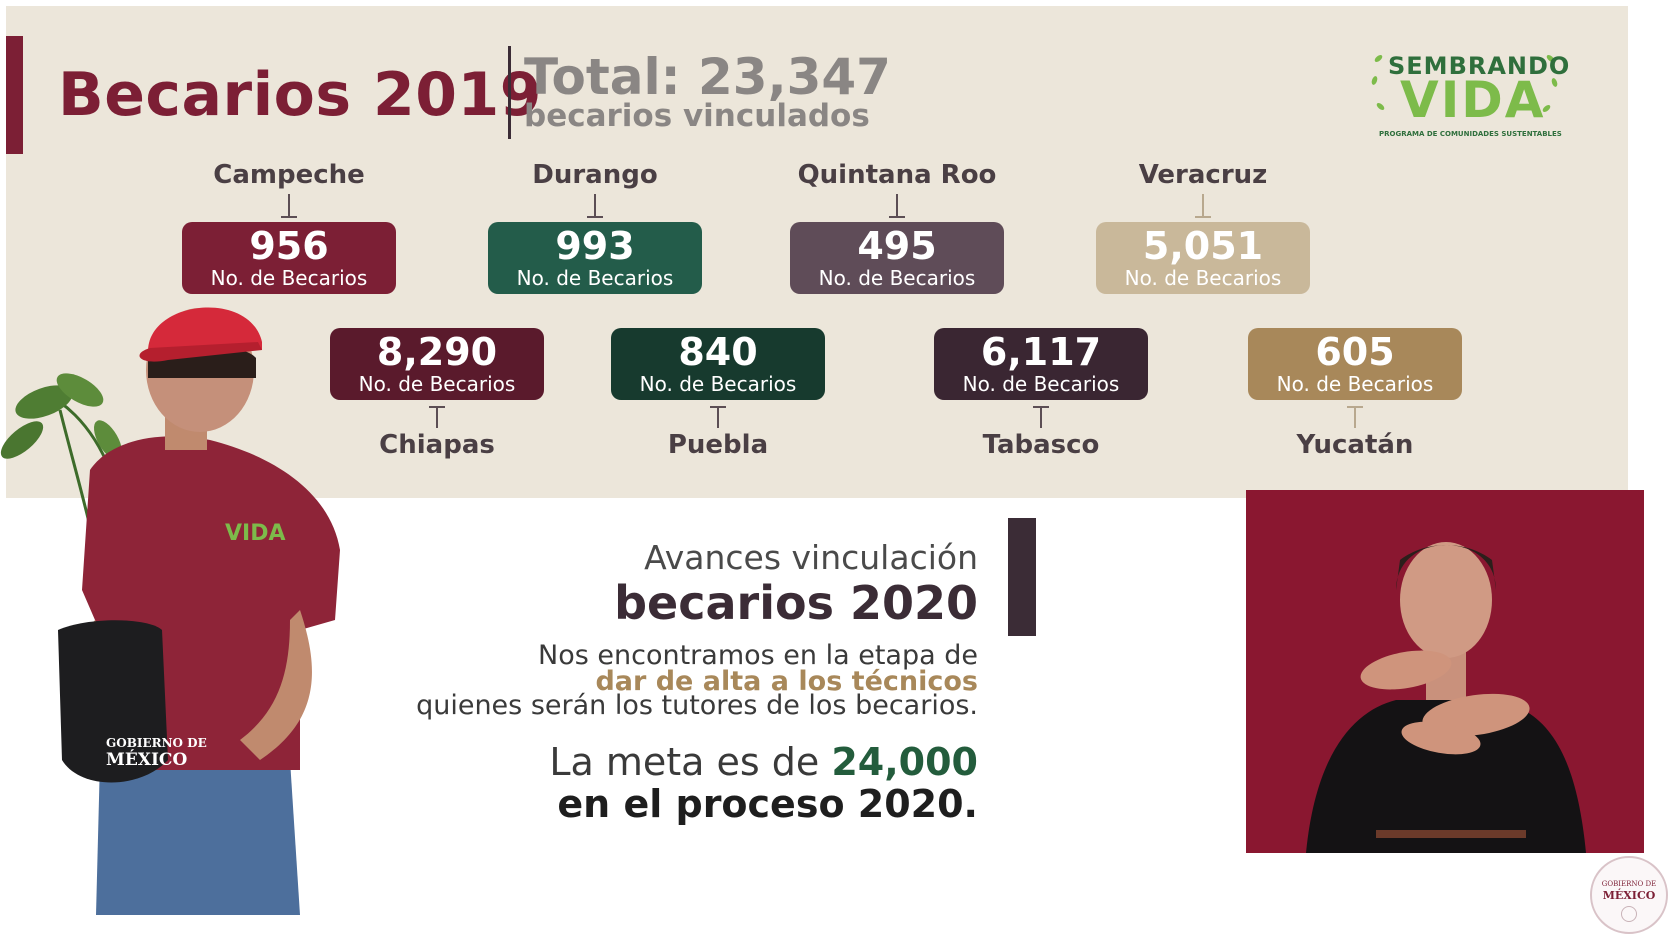  What do you see at coordinates (1473, 100) in the screenshot?
I see `logo-main-text: VIDA` at bounding box center [1473, 100].